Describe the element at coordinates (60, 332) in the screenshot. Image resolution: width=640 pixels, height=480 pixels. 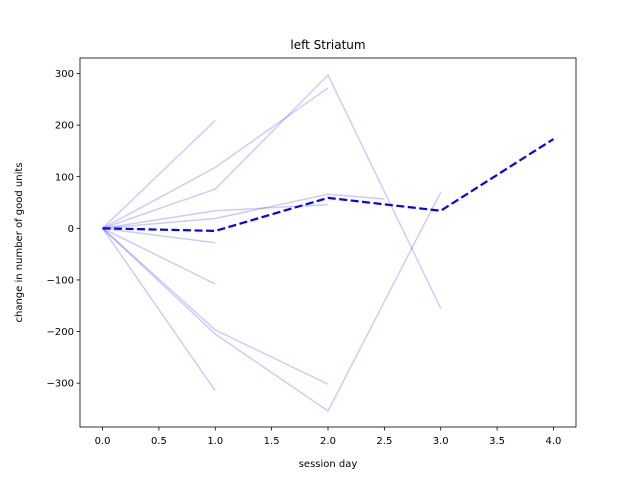
I see `y-tick-label: −200` at that location.